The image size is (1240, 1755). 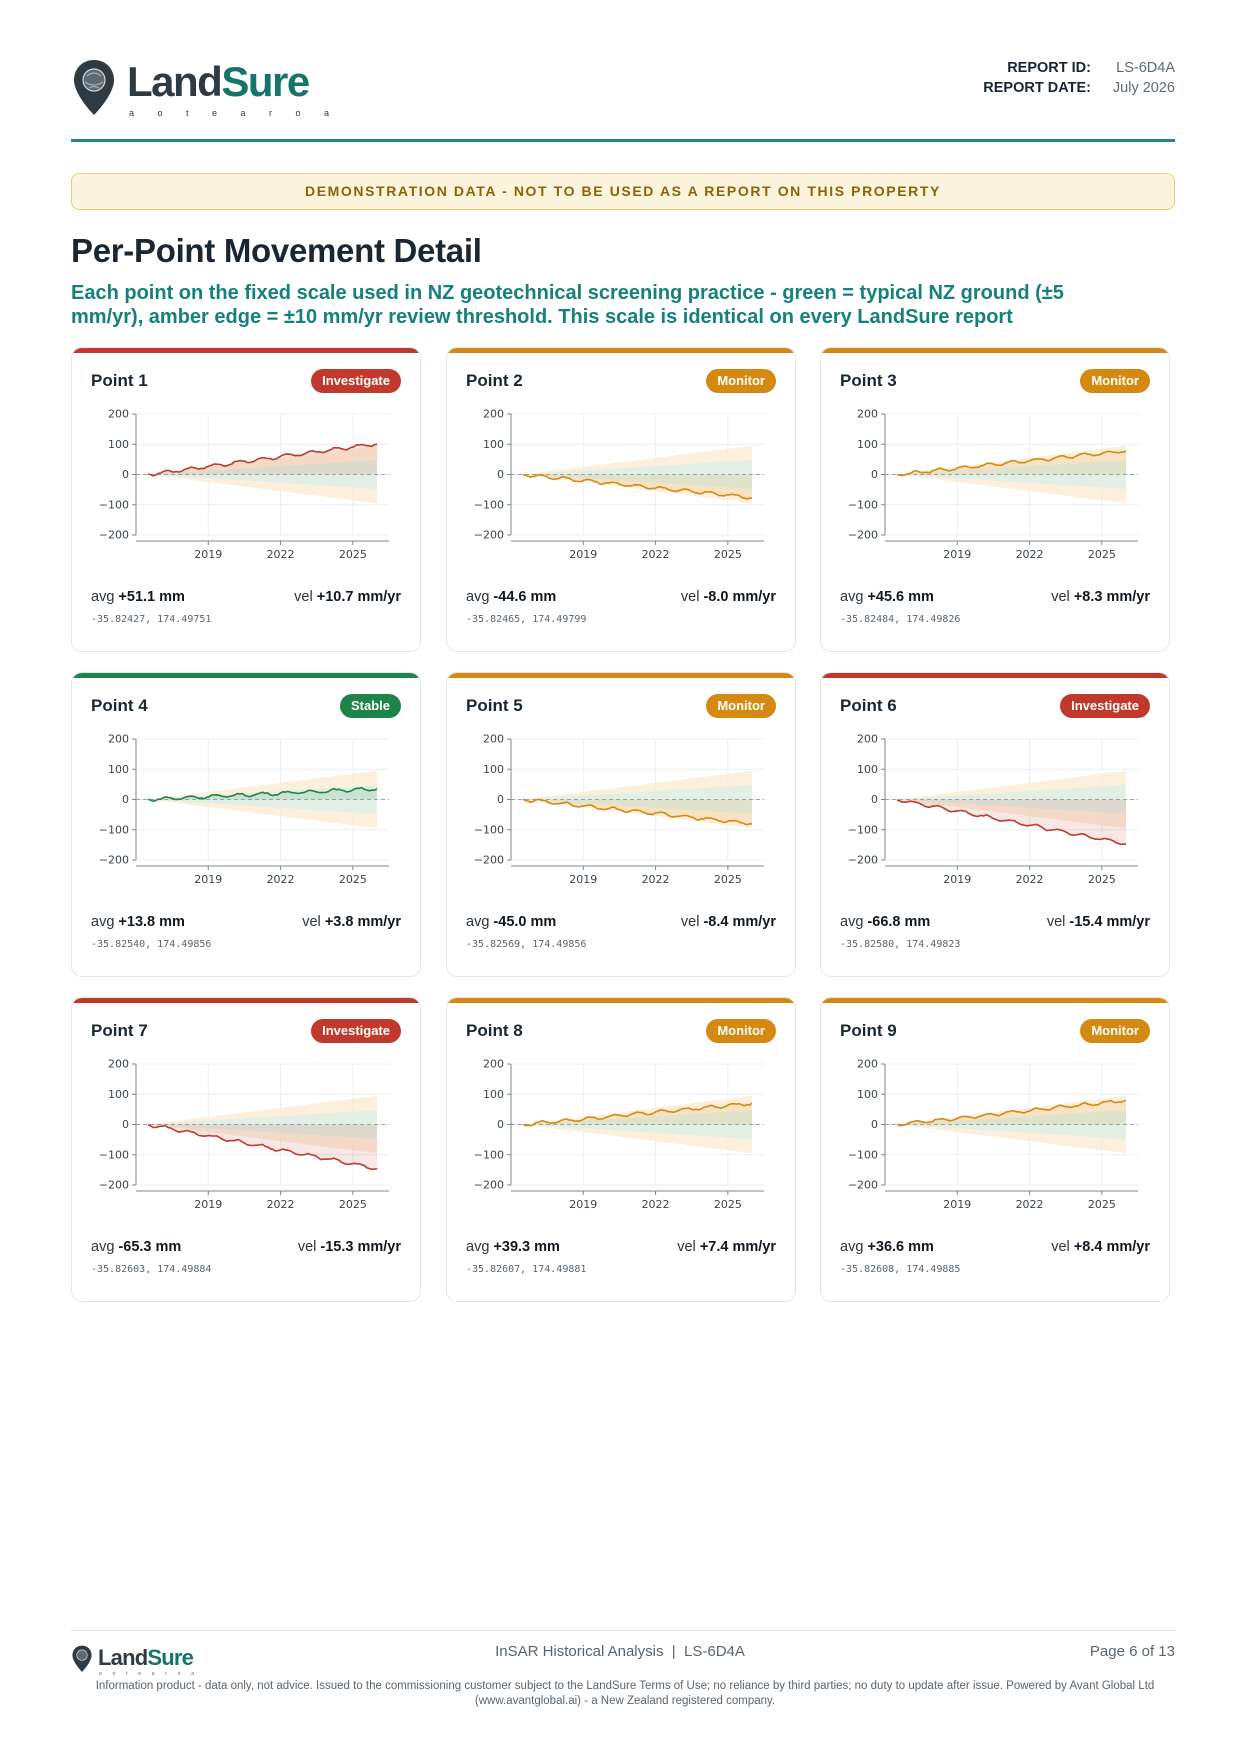 I want to click on landsure-logo: LandSure a o t e a r o a, so click(x=211, y=91).